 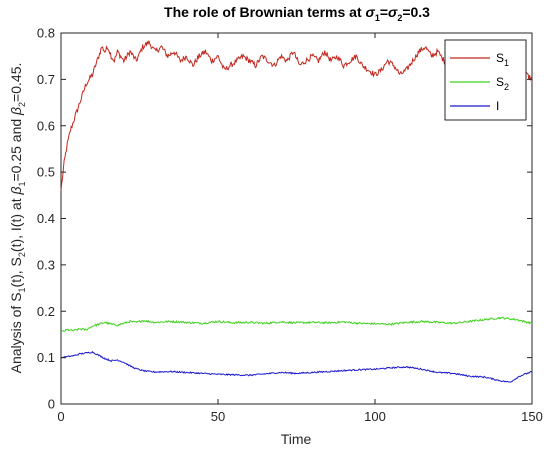 I want to click on ylabel-part-3: (t), I(t) at, so click(x=16, y=224).